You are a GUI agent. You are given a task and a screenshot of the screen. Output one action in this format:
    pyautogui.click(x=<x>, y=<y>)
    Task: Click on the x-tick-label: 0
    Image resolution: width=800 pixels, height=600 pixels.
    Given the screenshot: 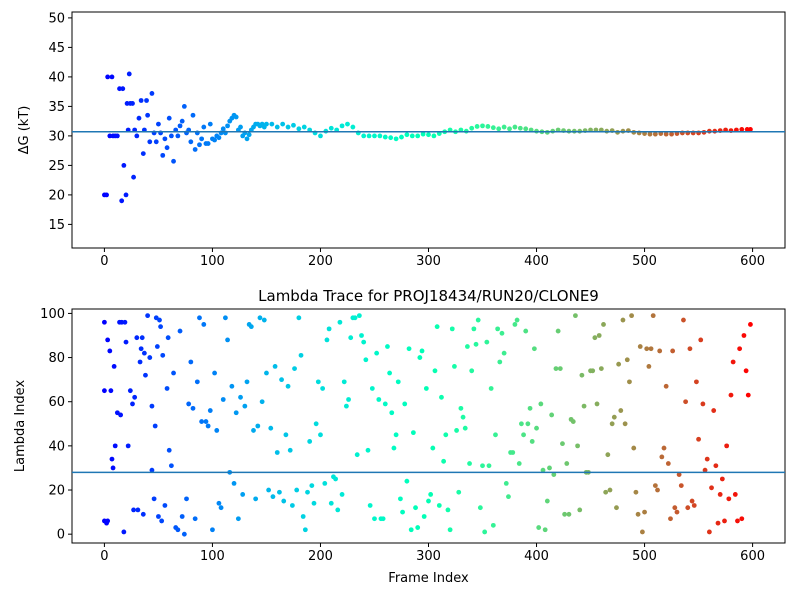 What is the action you would take?
    pyautogui.click(x=104, y=261)
    